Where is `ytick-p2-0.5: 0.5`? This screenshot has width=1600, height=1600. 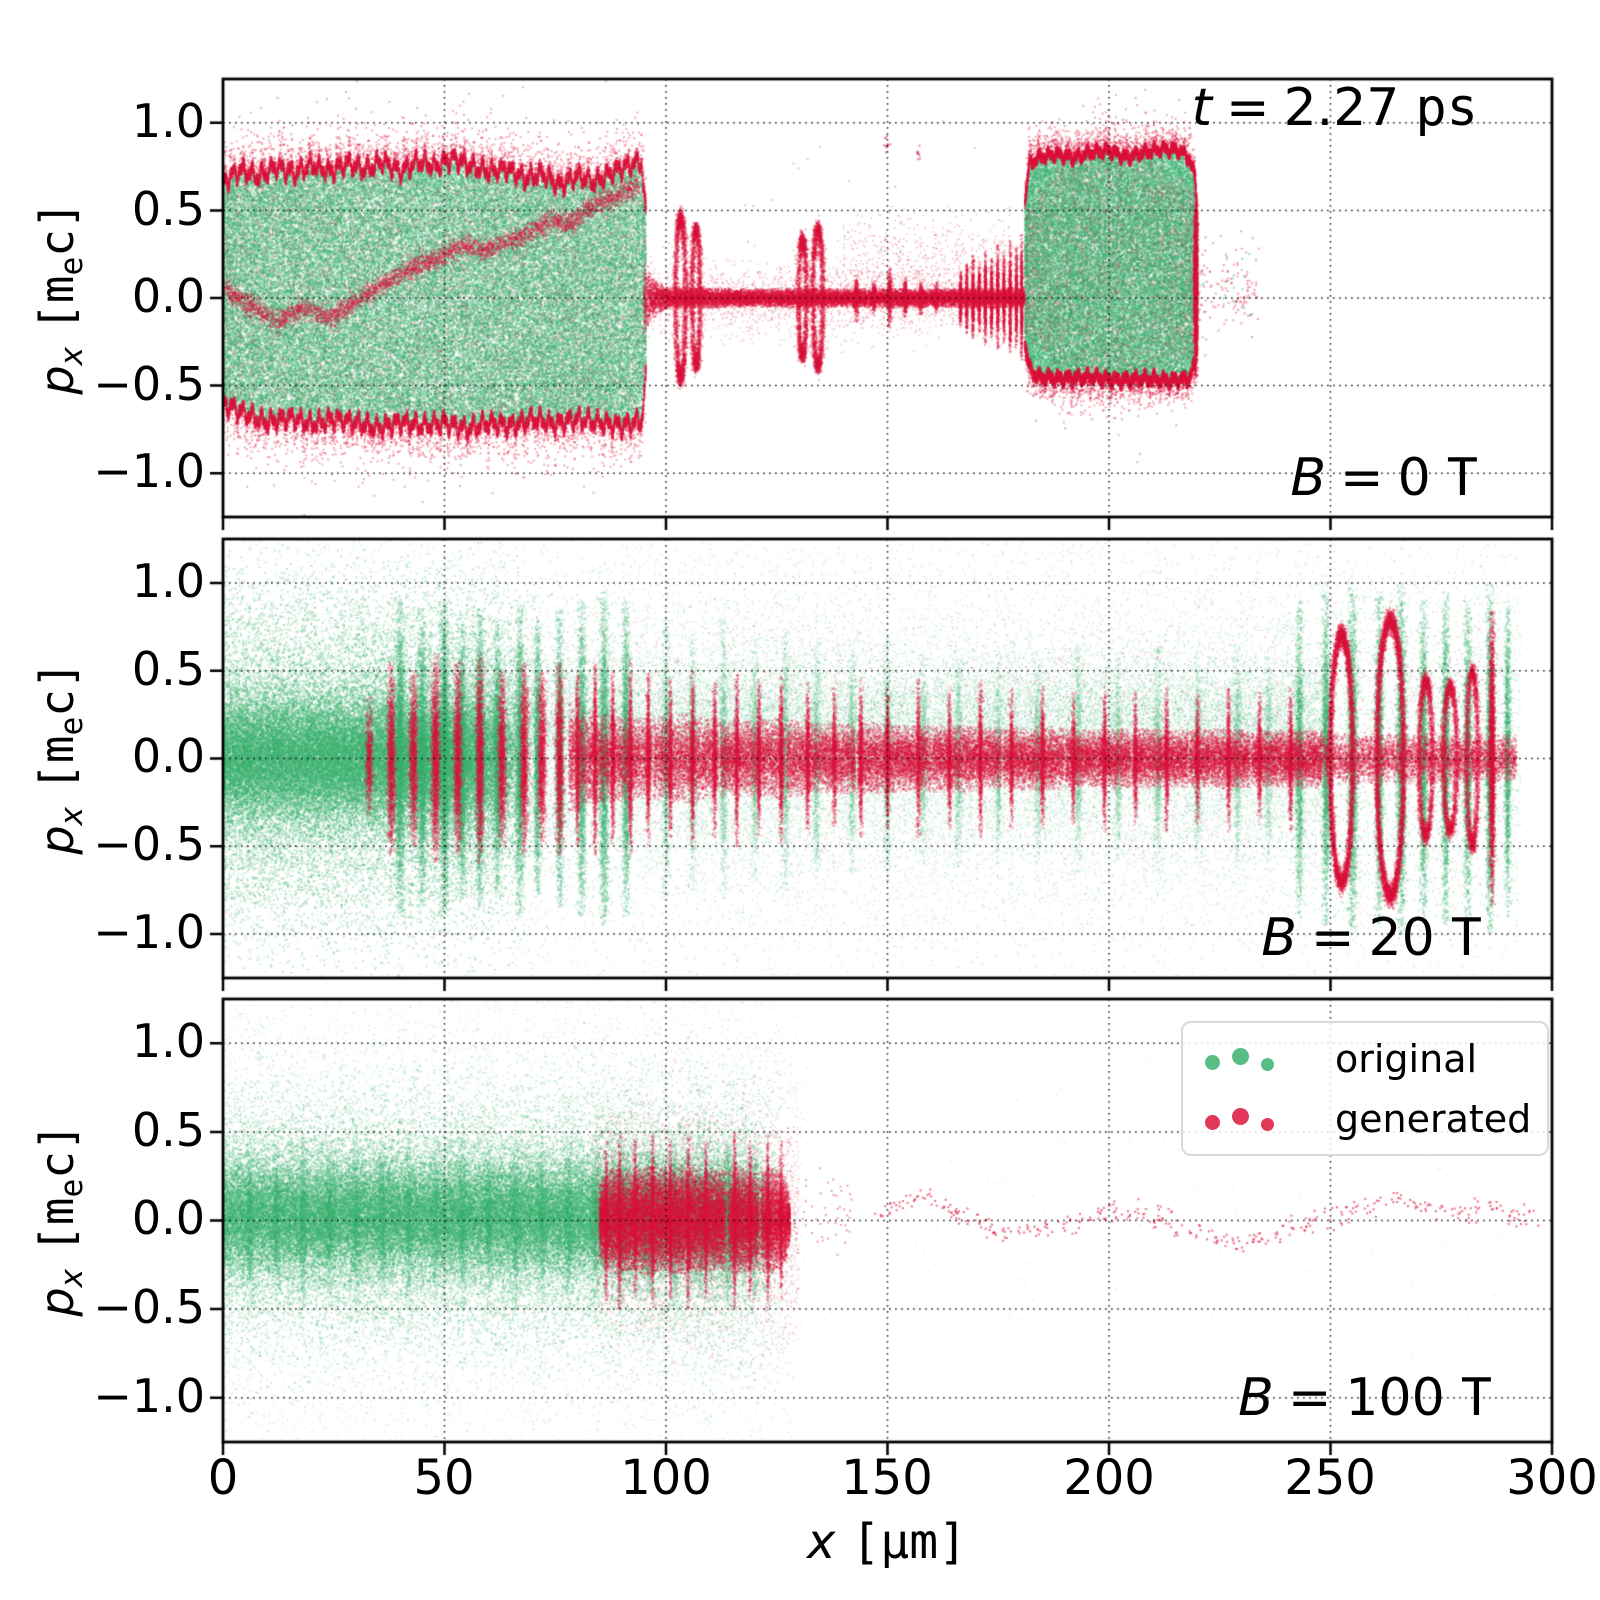 ytick-p2-0.5: 0.5 is located at coordinates (168, 668).